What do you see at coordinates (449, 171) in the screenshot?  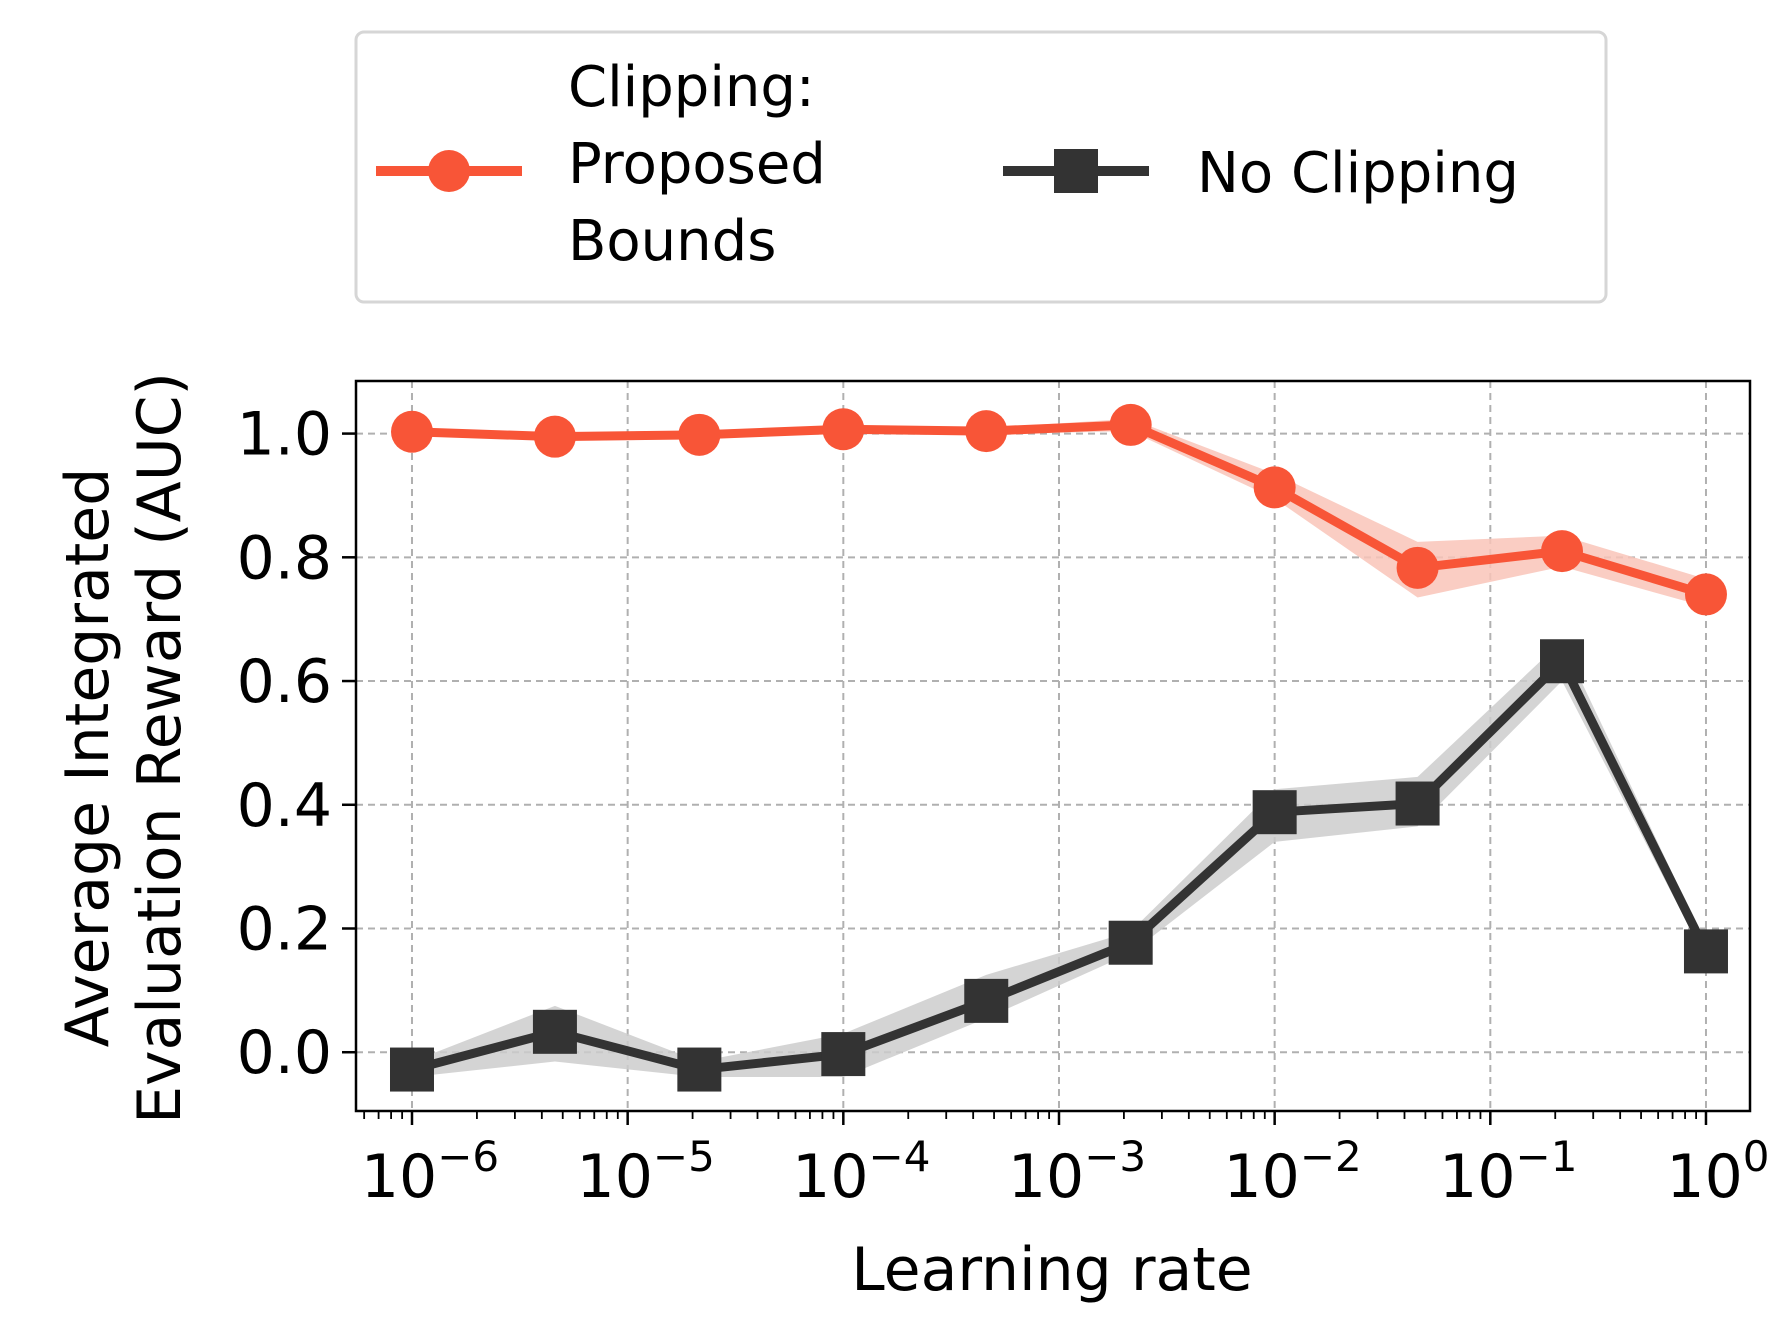 I see `legend-marker-clipping` at bounding box center [449, 171].